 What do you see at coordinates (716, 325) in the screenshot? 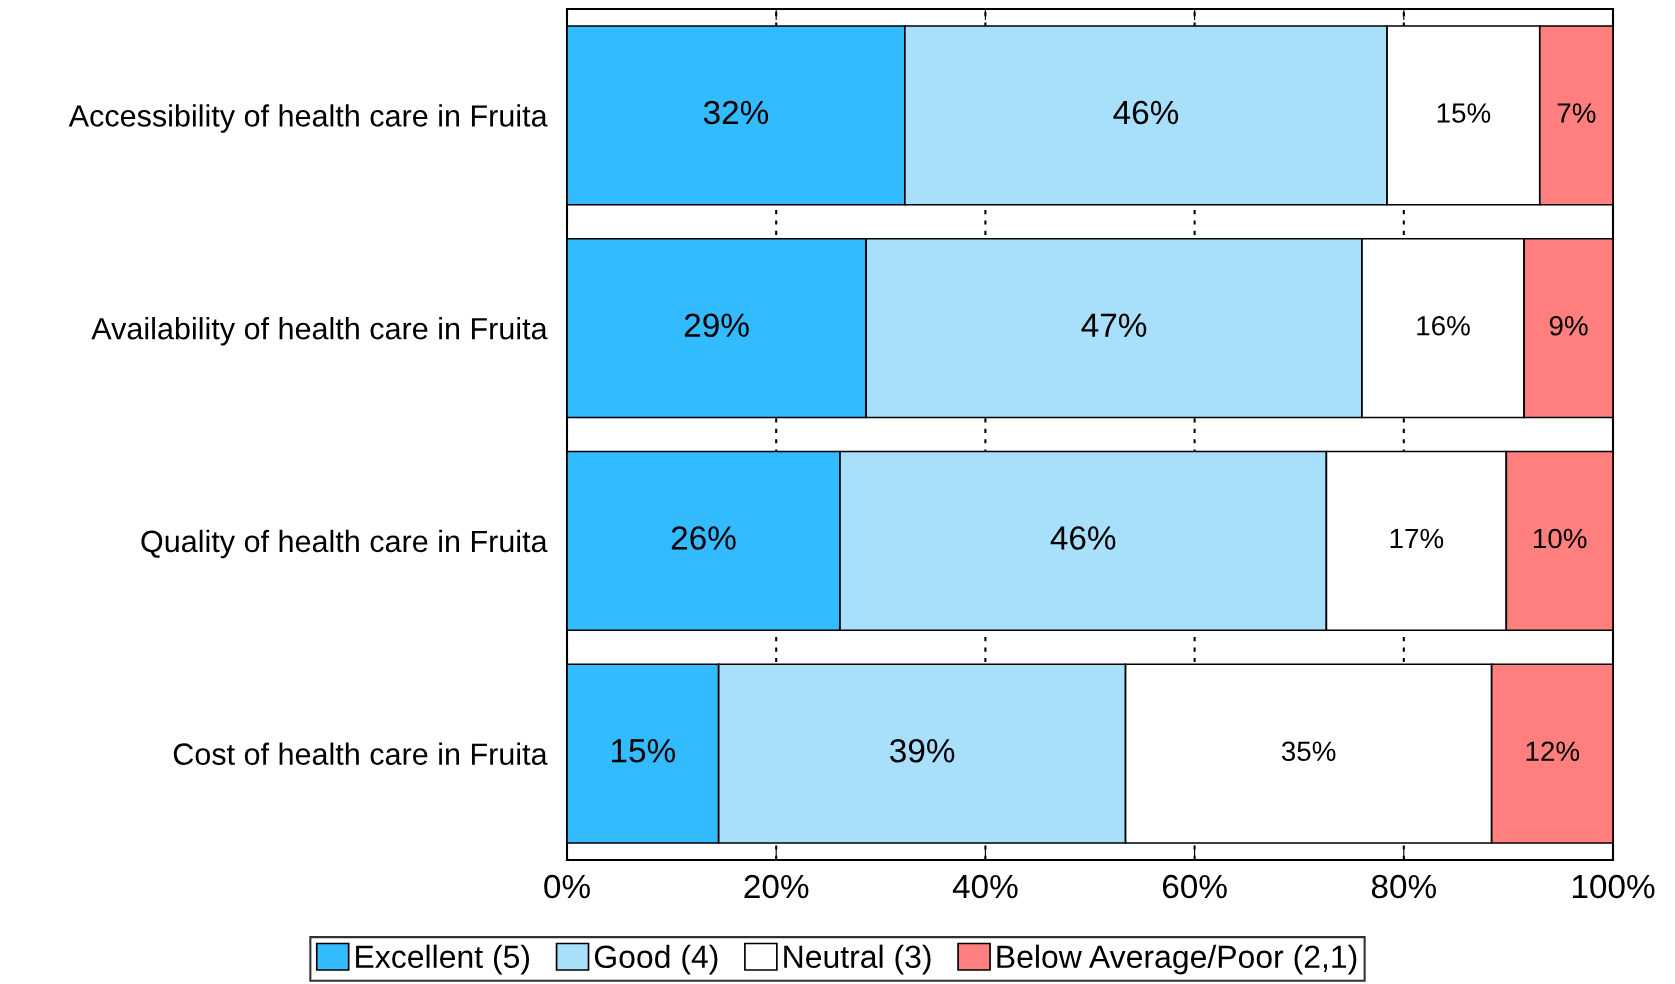
I see `data-label: 29%` at bounding box center [716, 325].